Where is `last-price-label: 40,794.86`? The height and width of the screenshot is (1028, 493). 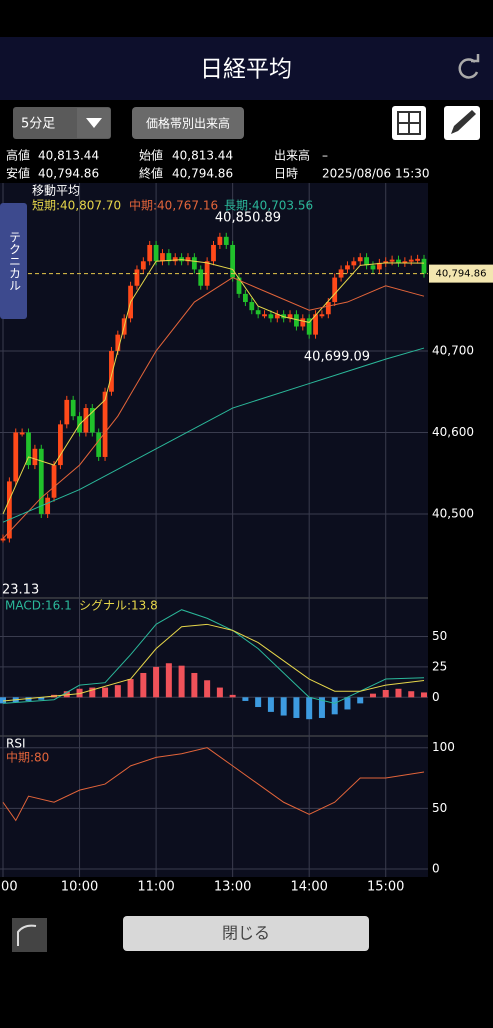
last-price-label: 40,794.86 is located at coordinates (461, 274).